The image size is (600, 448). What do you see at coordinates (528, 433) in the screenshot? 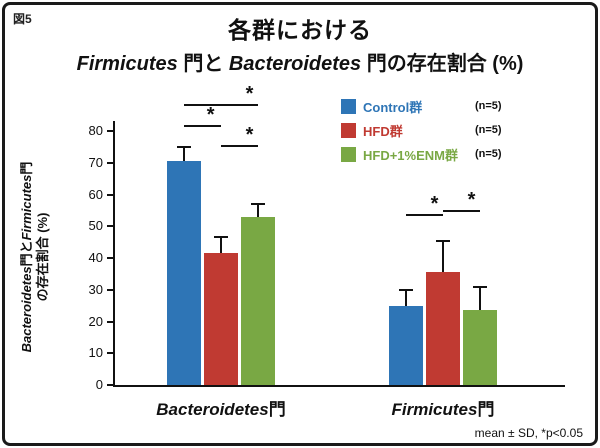
I see `footnote: mean ± SD, *p<0.05` at bounding box center [528, 433].